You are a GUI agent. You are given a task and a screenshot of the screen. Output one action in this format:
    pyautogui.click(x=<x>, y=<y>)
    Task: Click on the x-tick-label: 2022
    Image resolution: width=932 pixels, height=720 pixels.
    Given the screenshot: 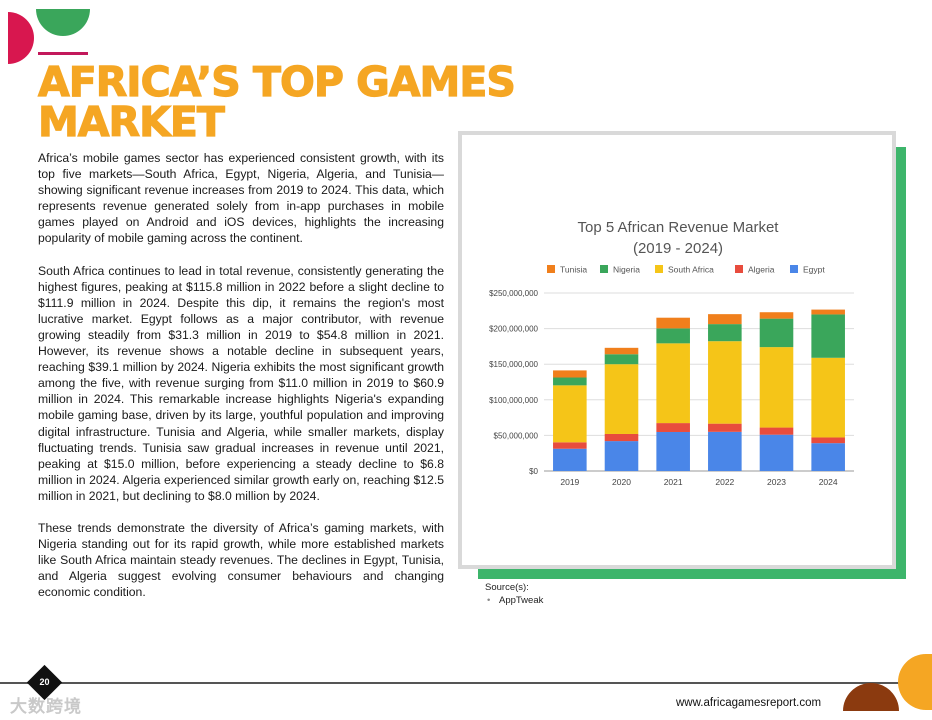 What is the action you would take?
    pyautogui.click(x=724, y=482)
    